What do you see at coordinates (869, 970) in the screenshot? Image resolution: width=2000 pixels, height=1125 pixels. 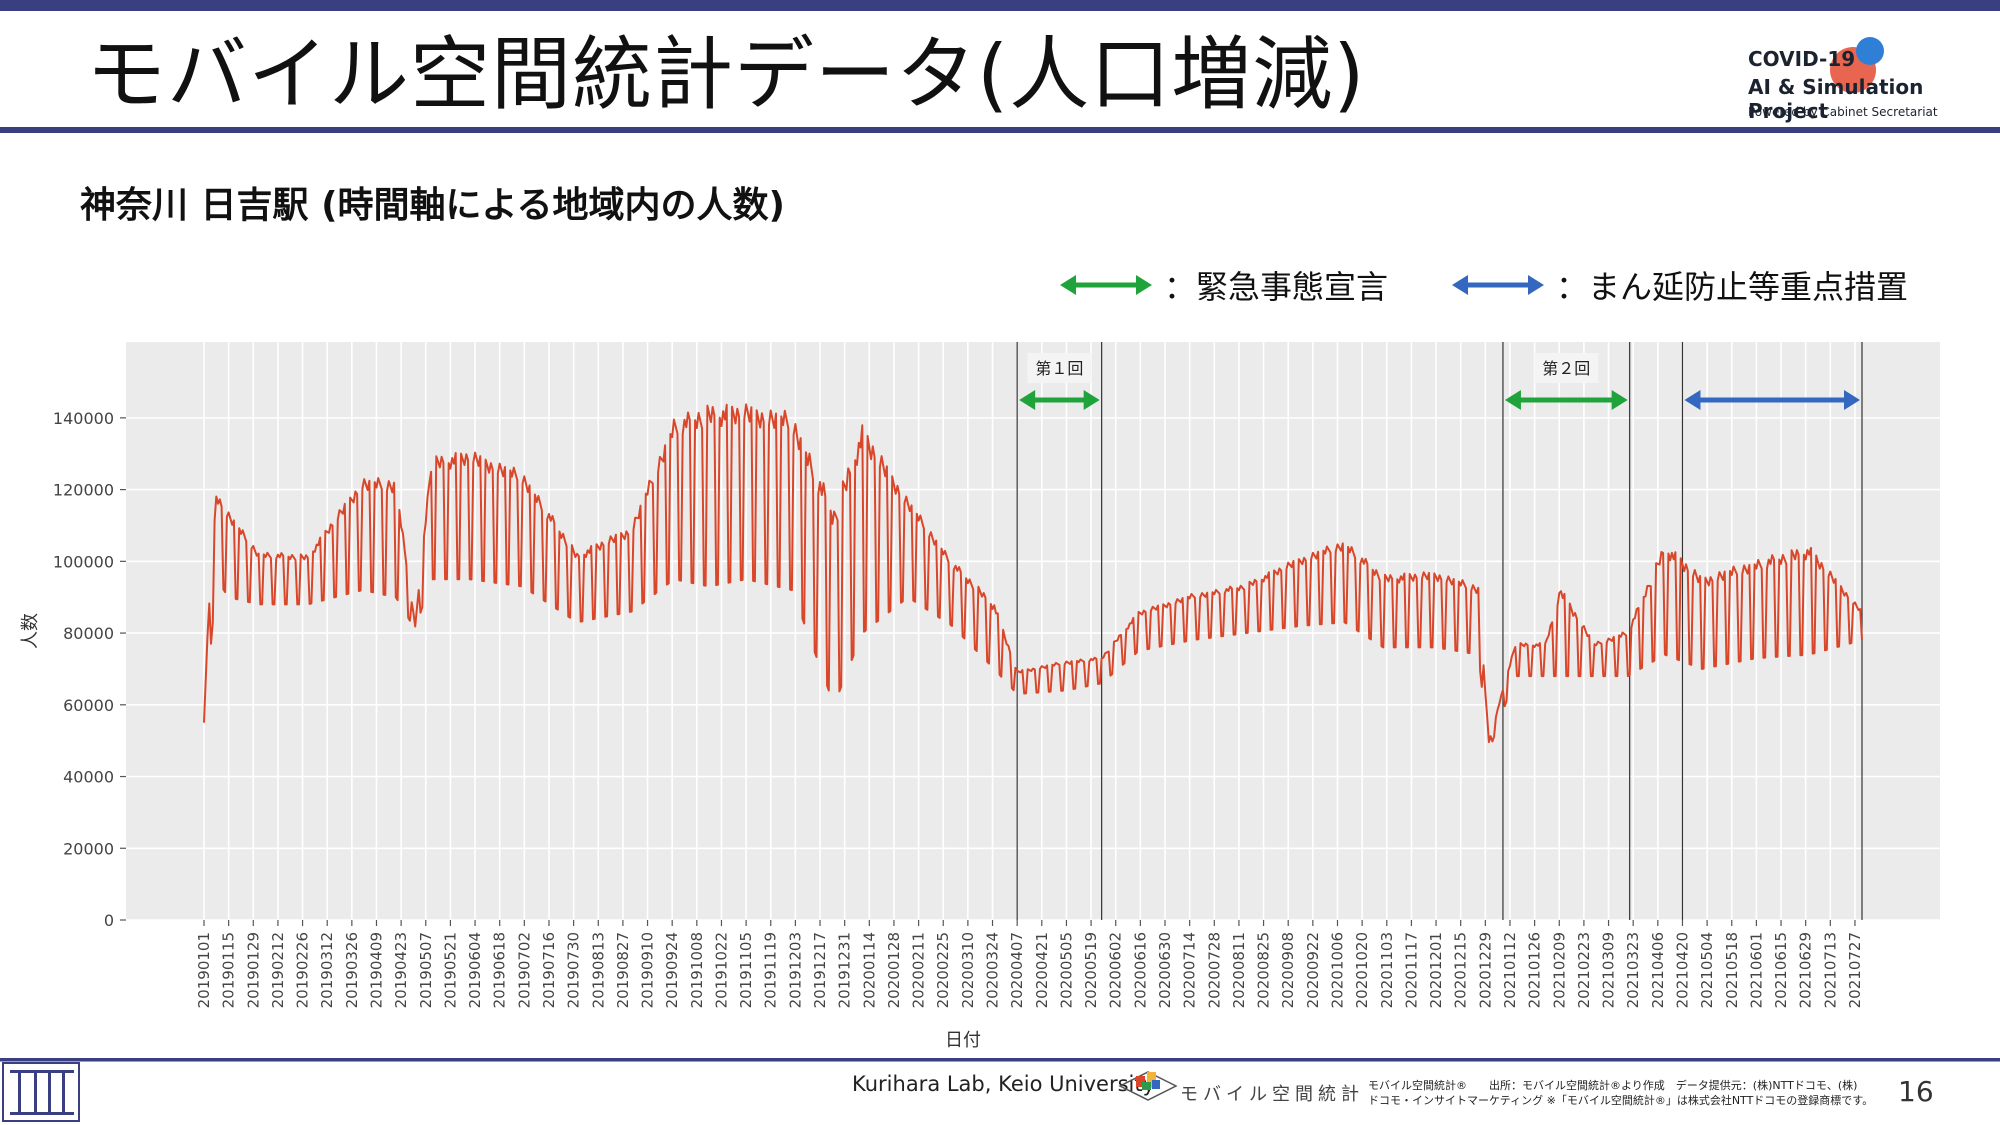 I see `x-tick-label: 20200114` at bounding box center [869, 970].